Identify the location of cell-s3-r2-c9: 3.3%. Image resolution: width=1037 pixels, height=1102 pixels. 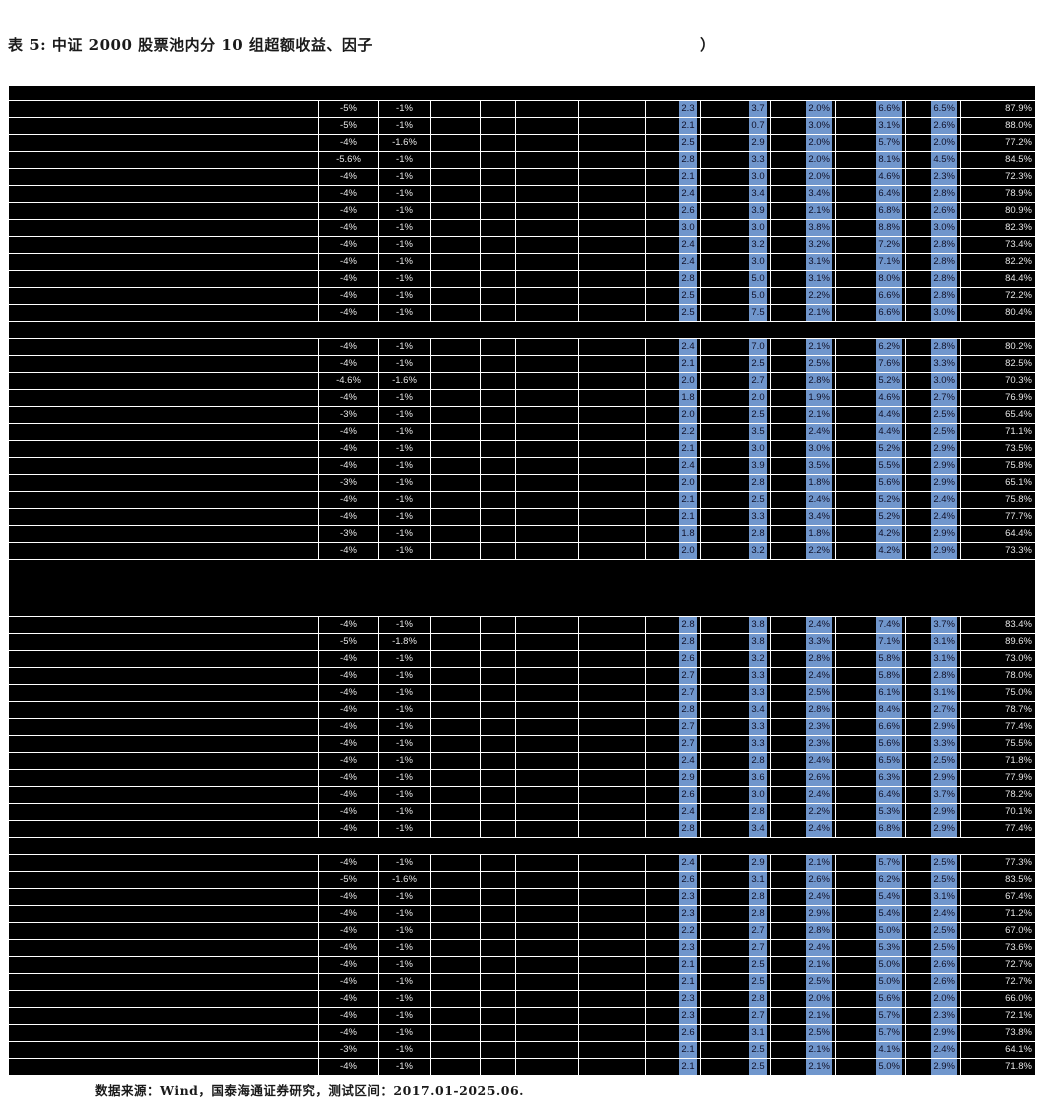
(803, 642).